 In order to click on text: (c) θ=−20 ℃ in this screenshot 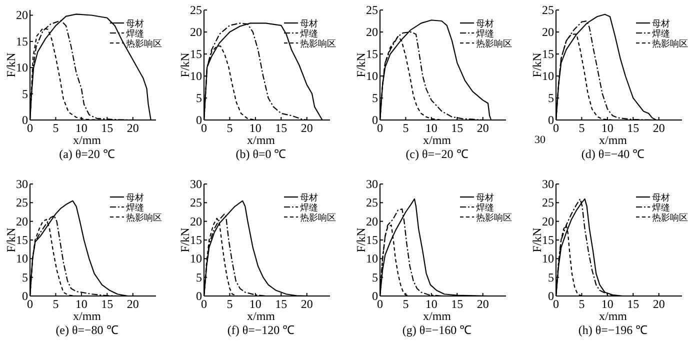, I will do `click(437, 154)`.